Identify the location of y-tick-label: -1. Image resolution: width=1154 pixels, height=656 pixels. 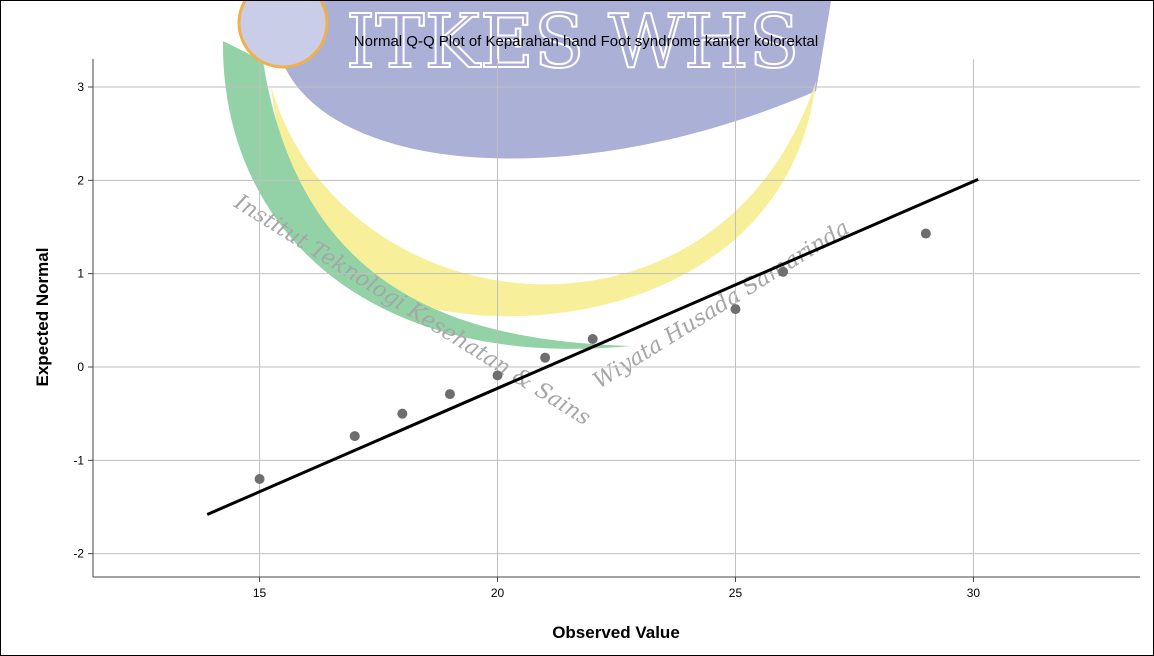
(78, 460).